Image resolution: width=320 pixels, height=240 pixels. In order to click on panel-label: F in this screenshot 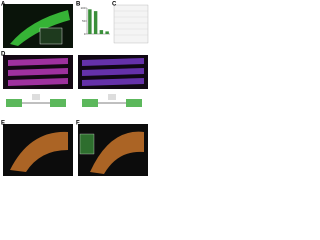, I will do `click(78, 124)`.